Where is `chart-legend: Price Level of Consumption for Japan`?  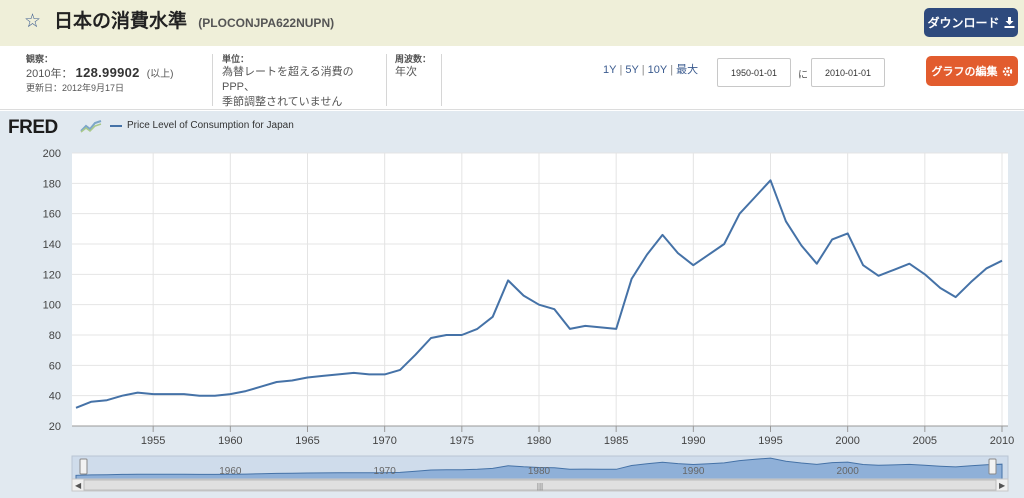
chart-legend: Price Level of Consumption for Japan is located at coordinates (202, 125).